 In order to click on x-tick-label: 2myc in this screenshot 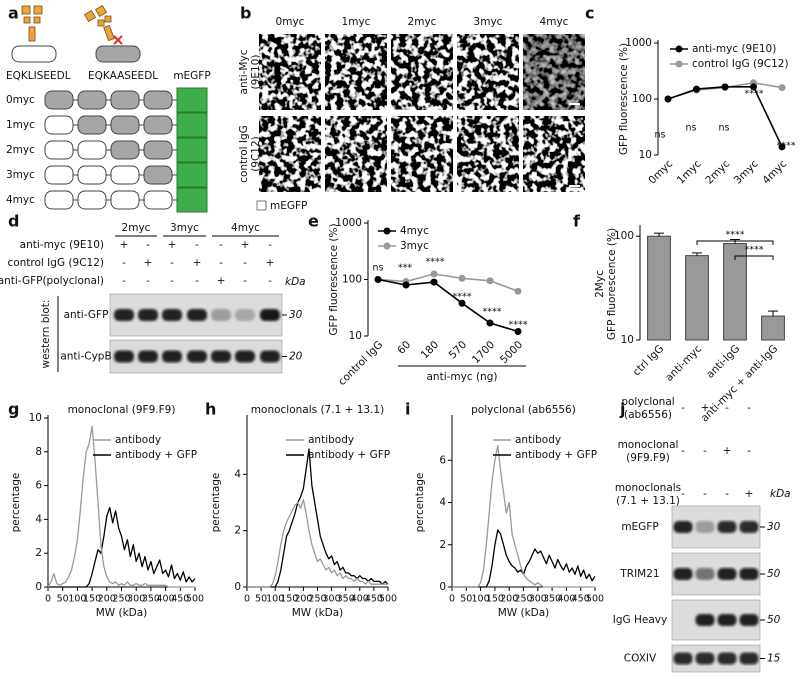, I will do `click(717, 172)`.